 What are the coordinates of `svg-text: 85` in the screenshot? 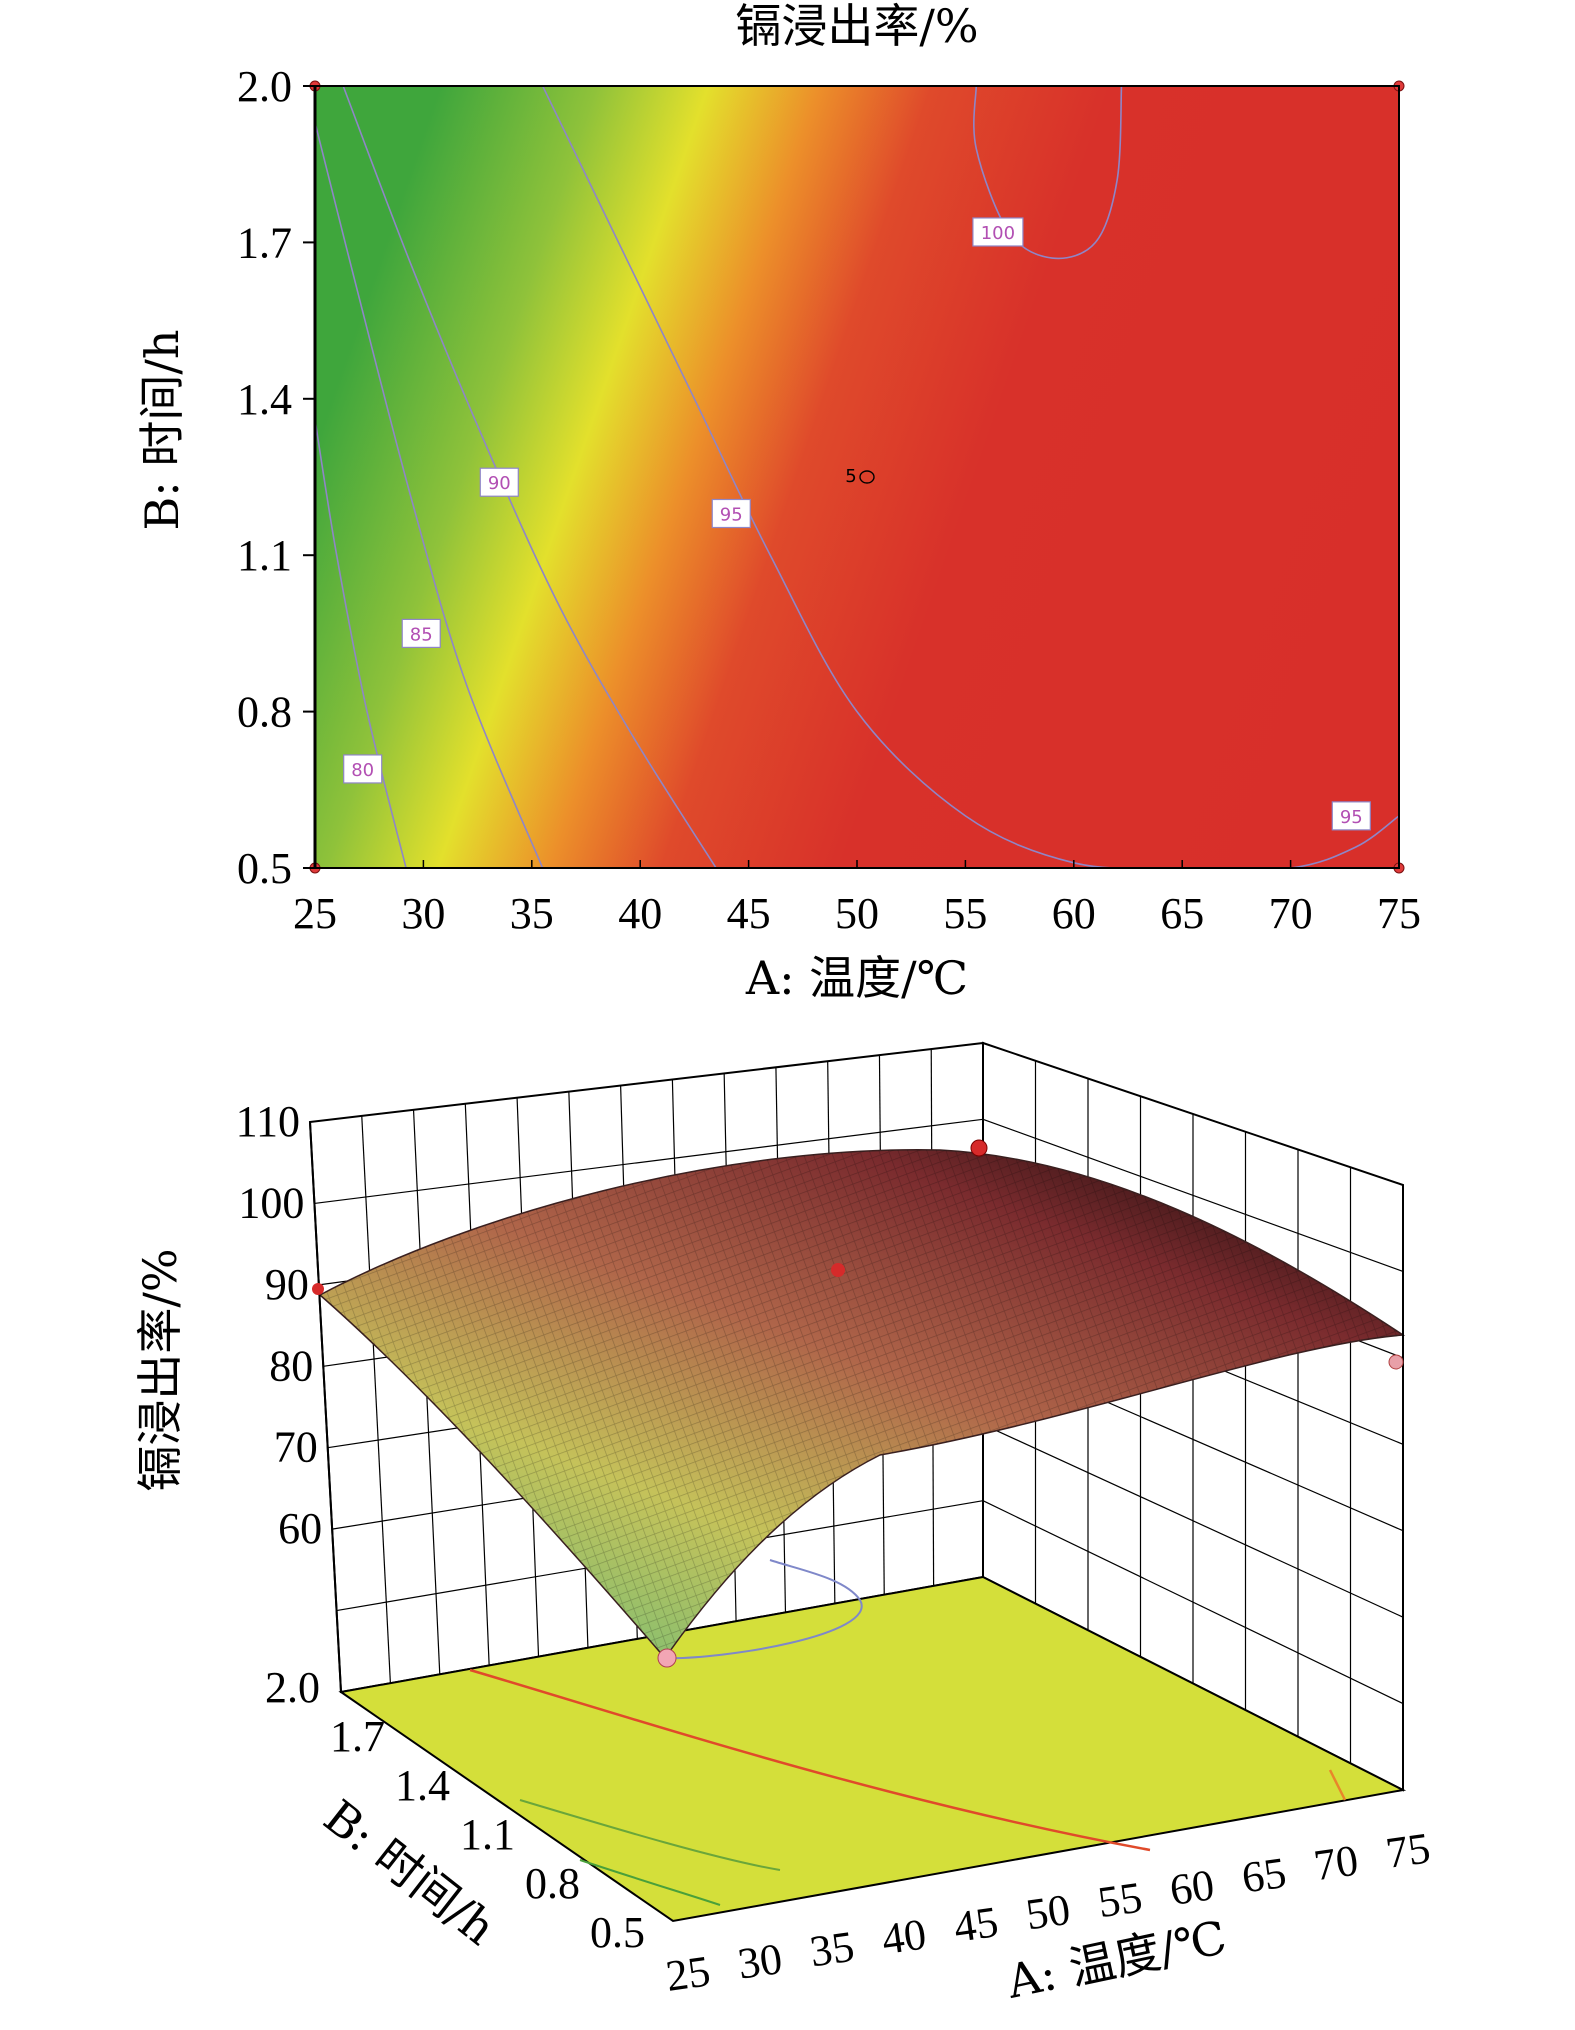 It's located at (421, 634).